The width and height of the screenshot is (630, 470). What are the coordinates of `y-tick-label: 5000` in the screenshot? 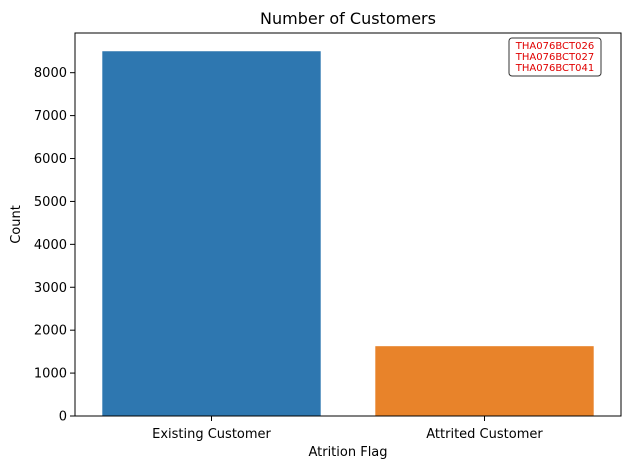 It's located at (50, 202).